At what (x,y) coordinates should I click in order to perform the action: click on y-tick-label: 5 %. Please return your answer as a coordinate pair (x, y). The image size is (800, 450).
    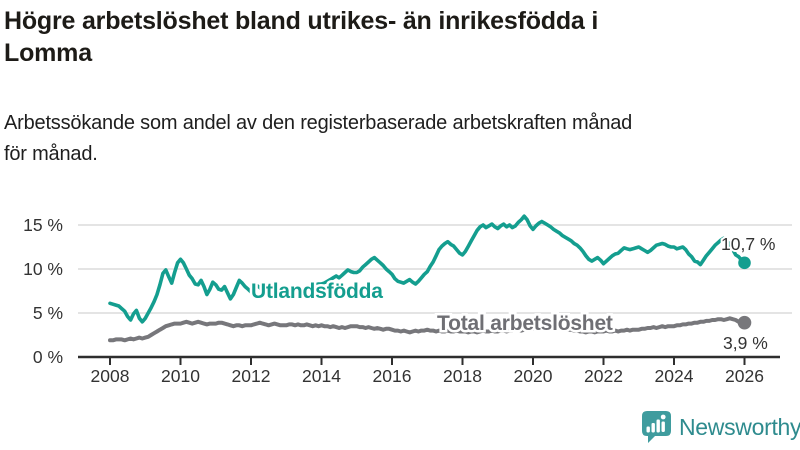
    Looking at the image, I should click on (48, 313).